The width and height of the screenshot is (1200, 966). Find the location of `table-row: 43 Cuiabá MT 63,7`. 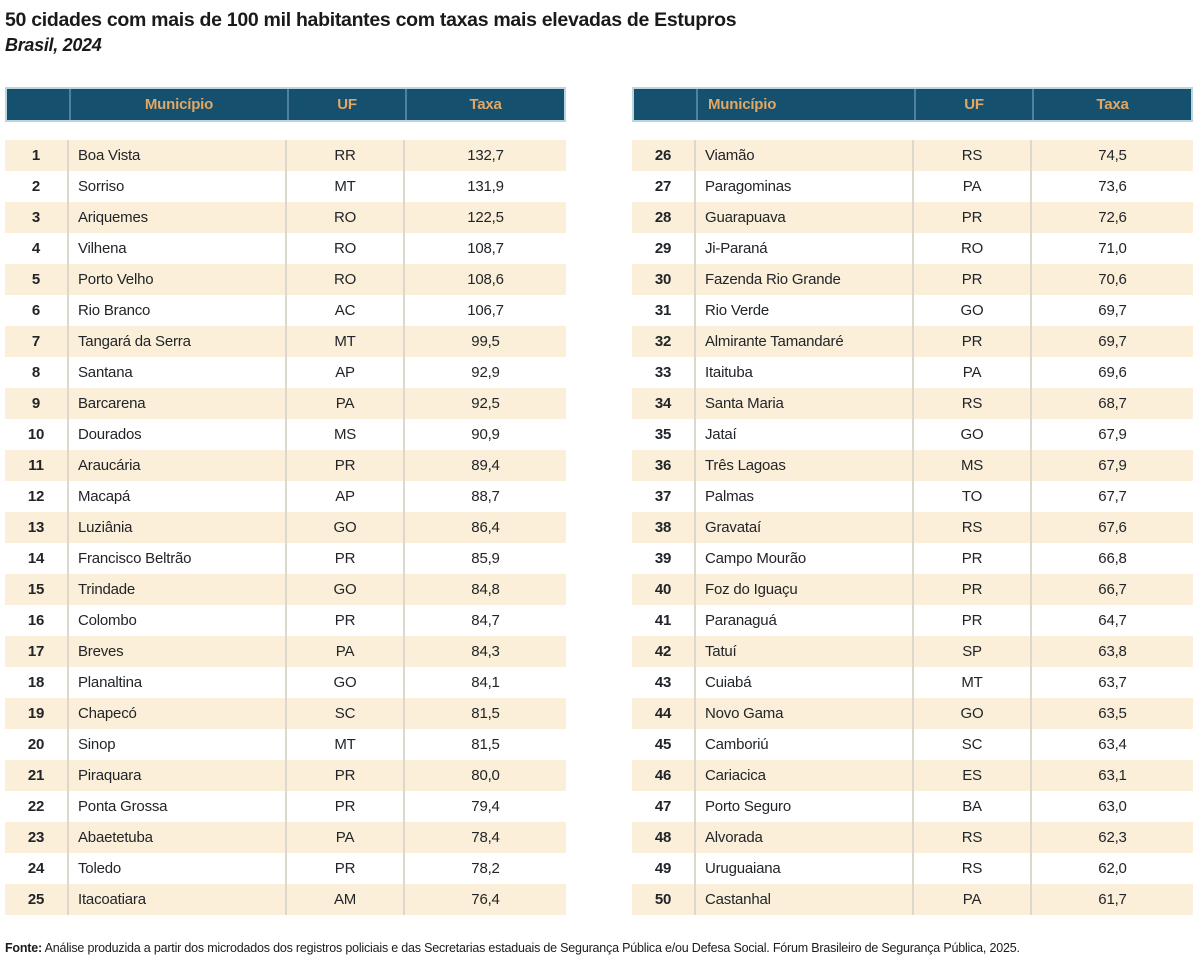

table-row: 43 Cuiabá MT 63,7 is located at coordinates (912, 683).